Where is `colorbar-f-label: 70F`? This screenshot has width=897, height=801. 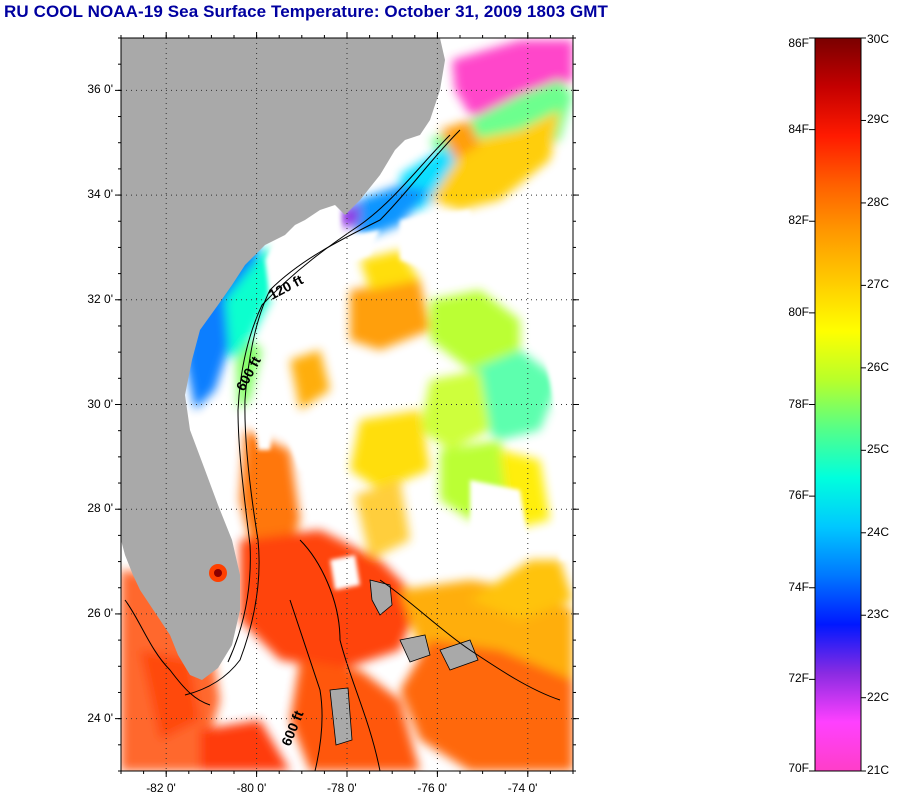 colorbar-f-label: 70F is located at coordinates (798, 768).